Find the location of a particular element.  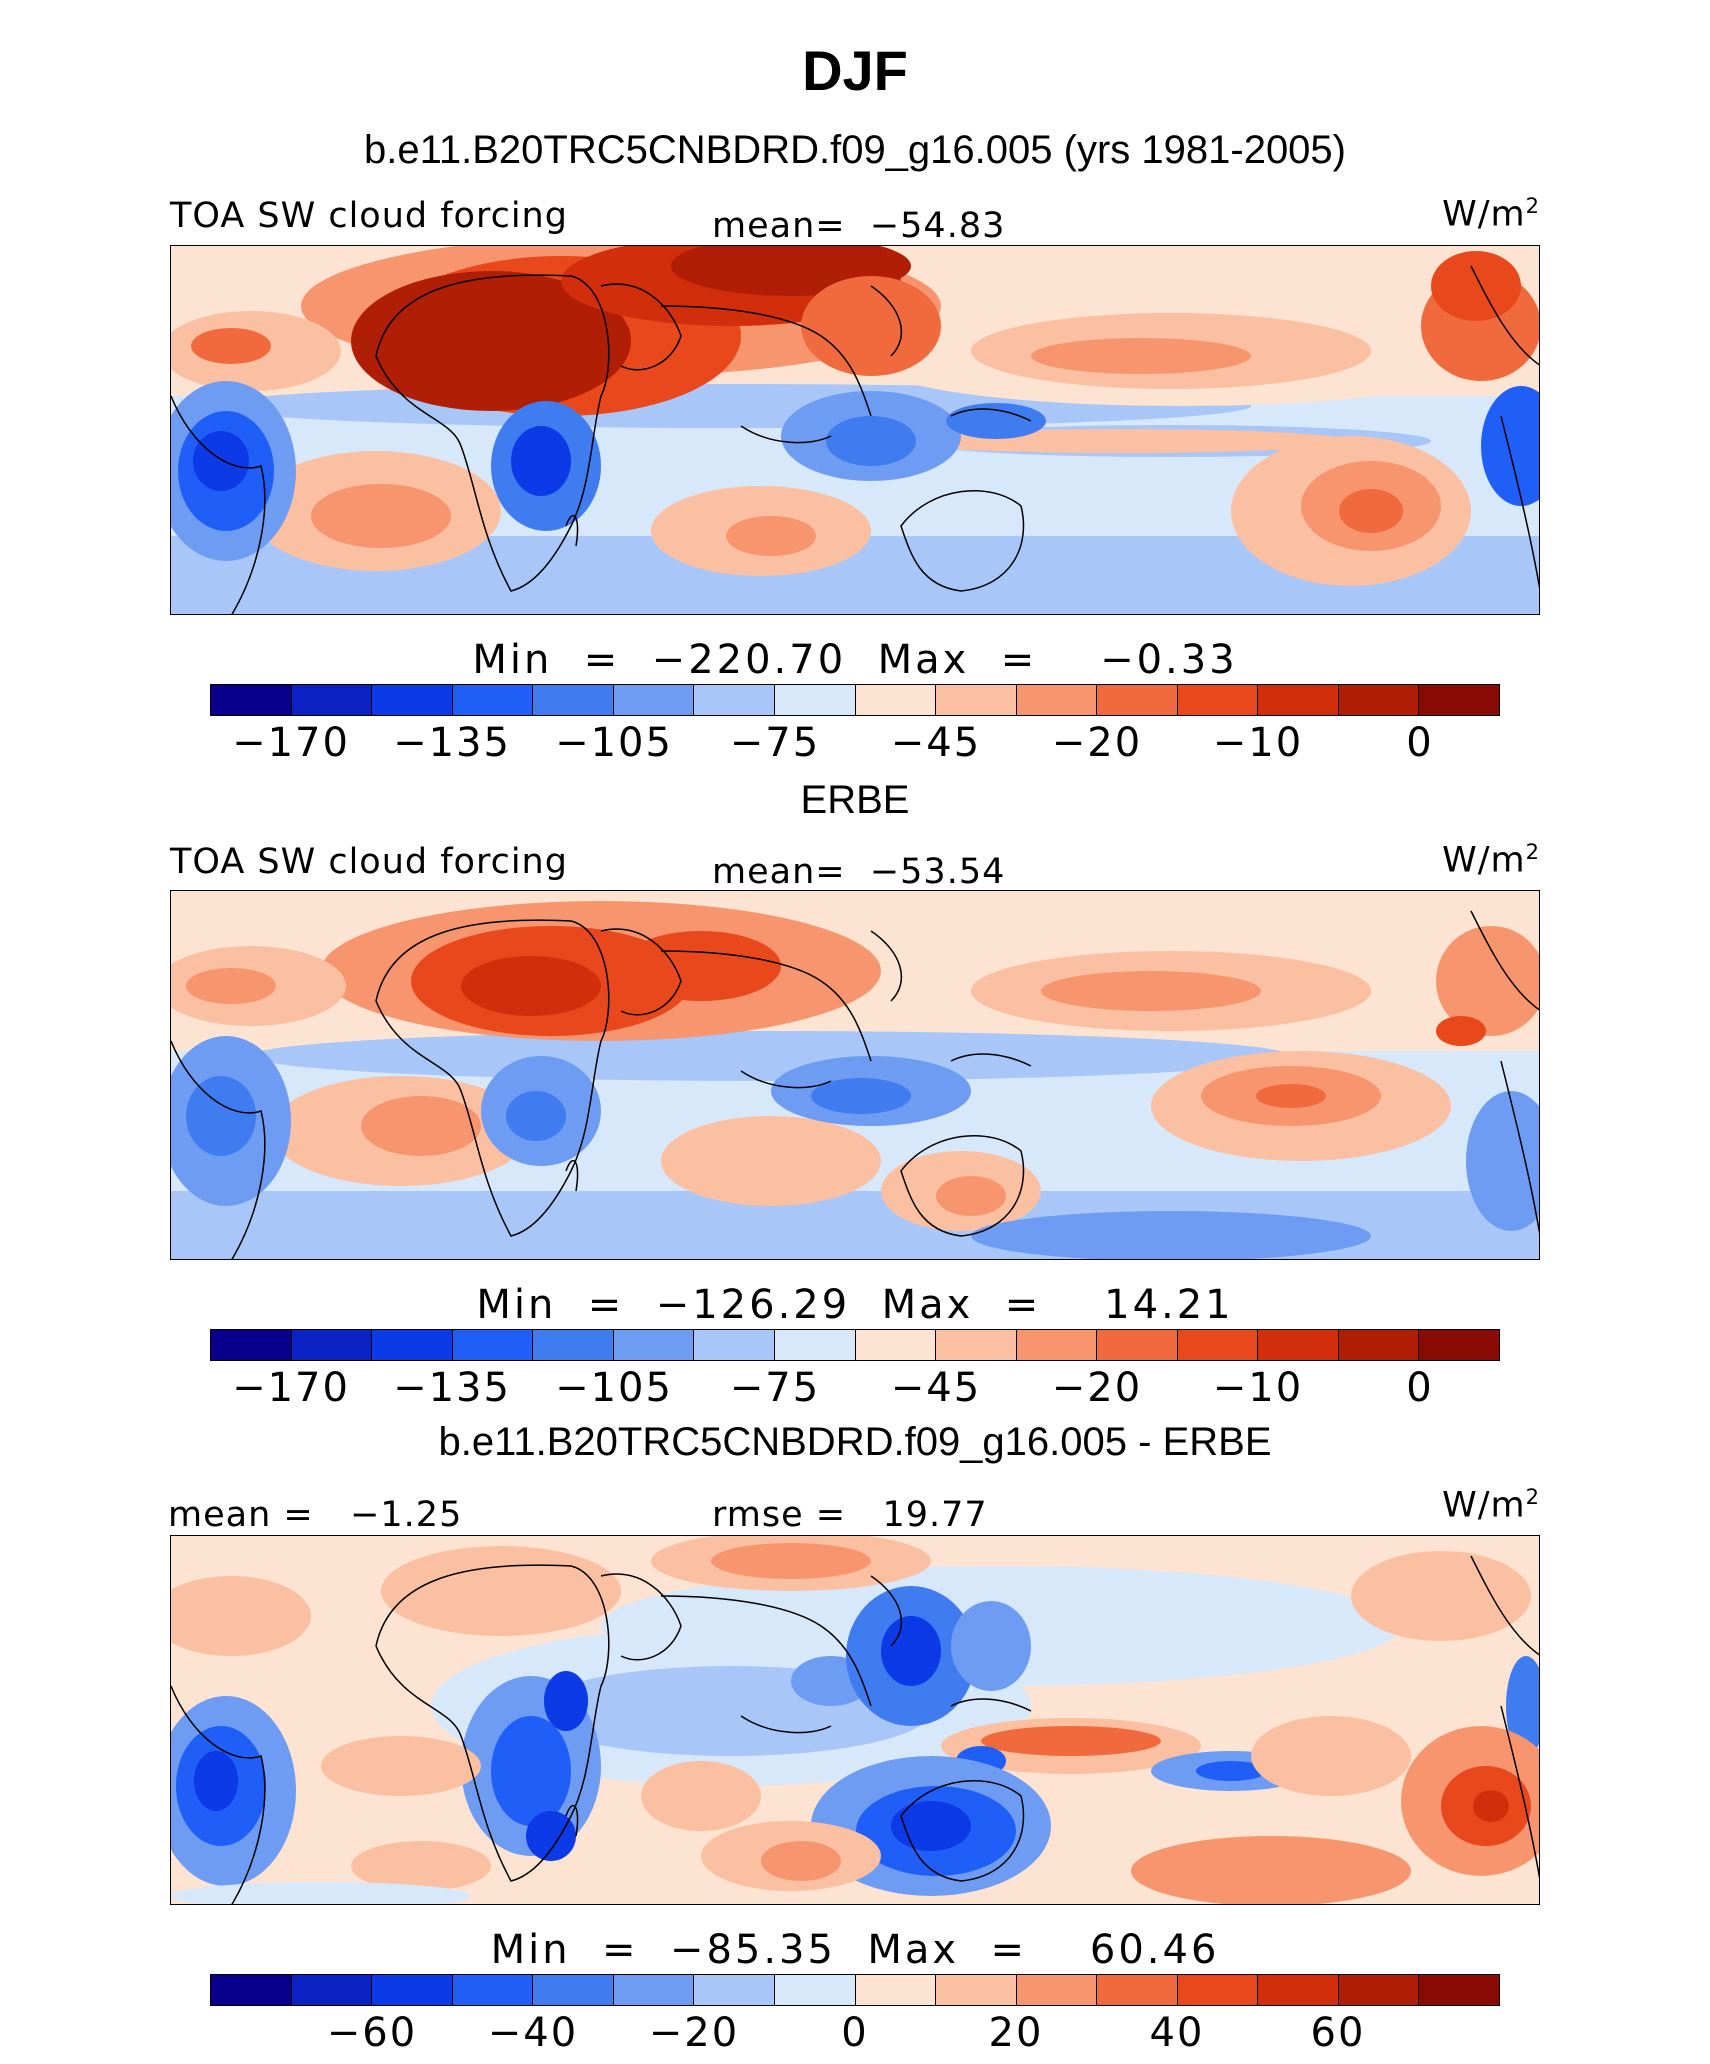

panel-3-center-label: rmse = 19.77 is located at coordinates (850, 1515).